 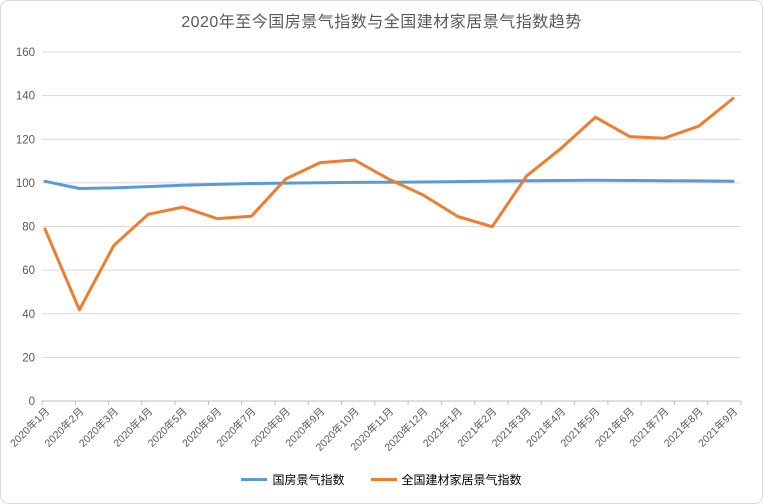 I want to click on y-axis-tick-label-140: 140, so click(x=25, y=97).